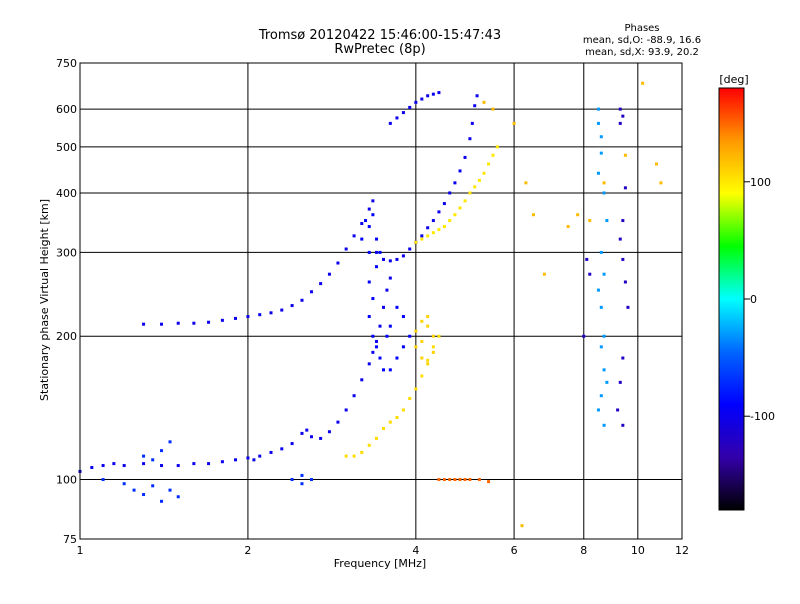 The height and width of the screenshot is (604, 800). What do you see at coordinates (682, 550) in the screenshot?
I see `x-tick-label: 12` at bounding box center [682, 550].